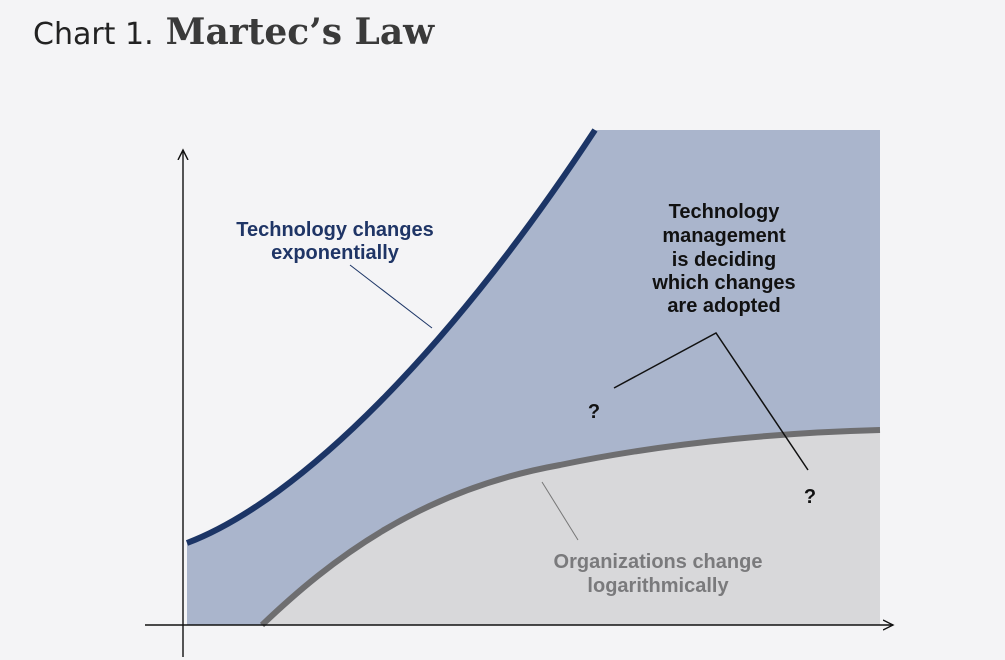  I want to click on label-line: exponentially, so click(335, 253).